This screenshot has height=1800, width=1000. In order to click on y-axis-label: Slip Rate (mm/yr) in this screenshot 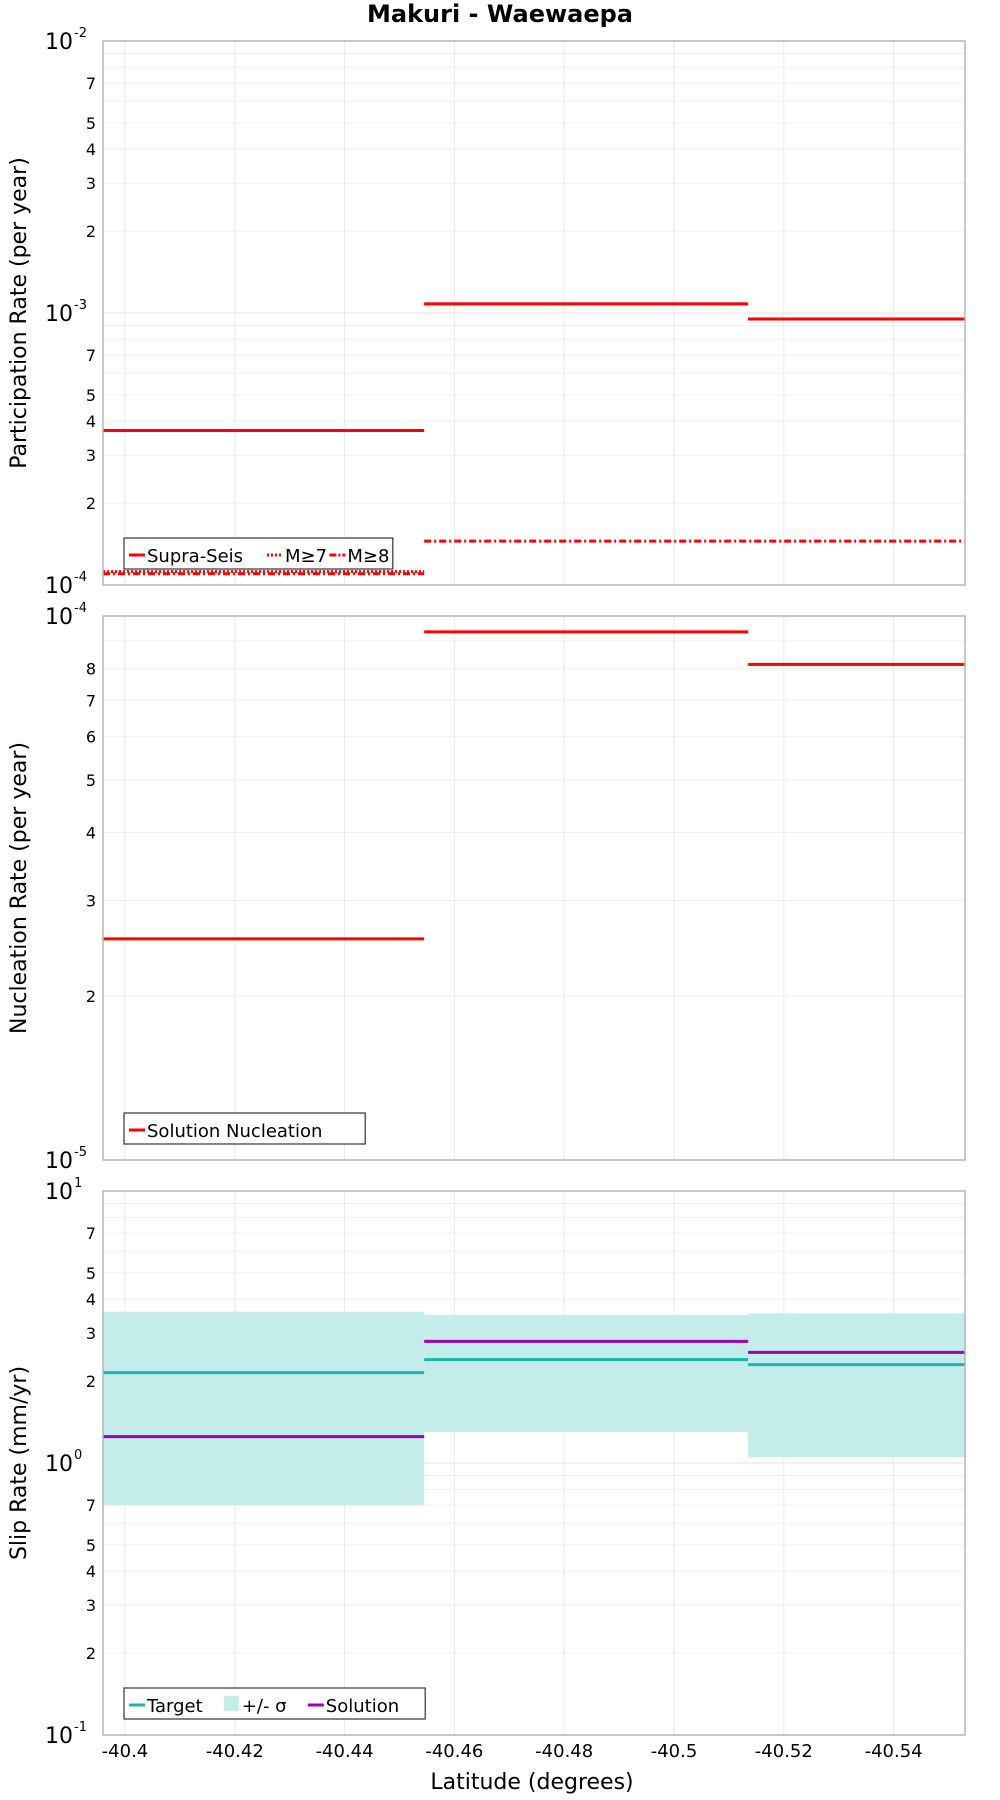, I will do `click(19, 1463)`.